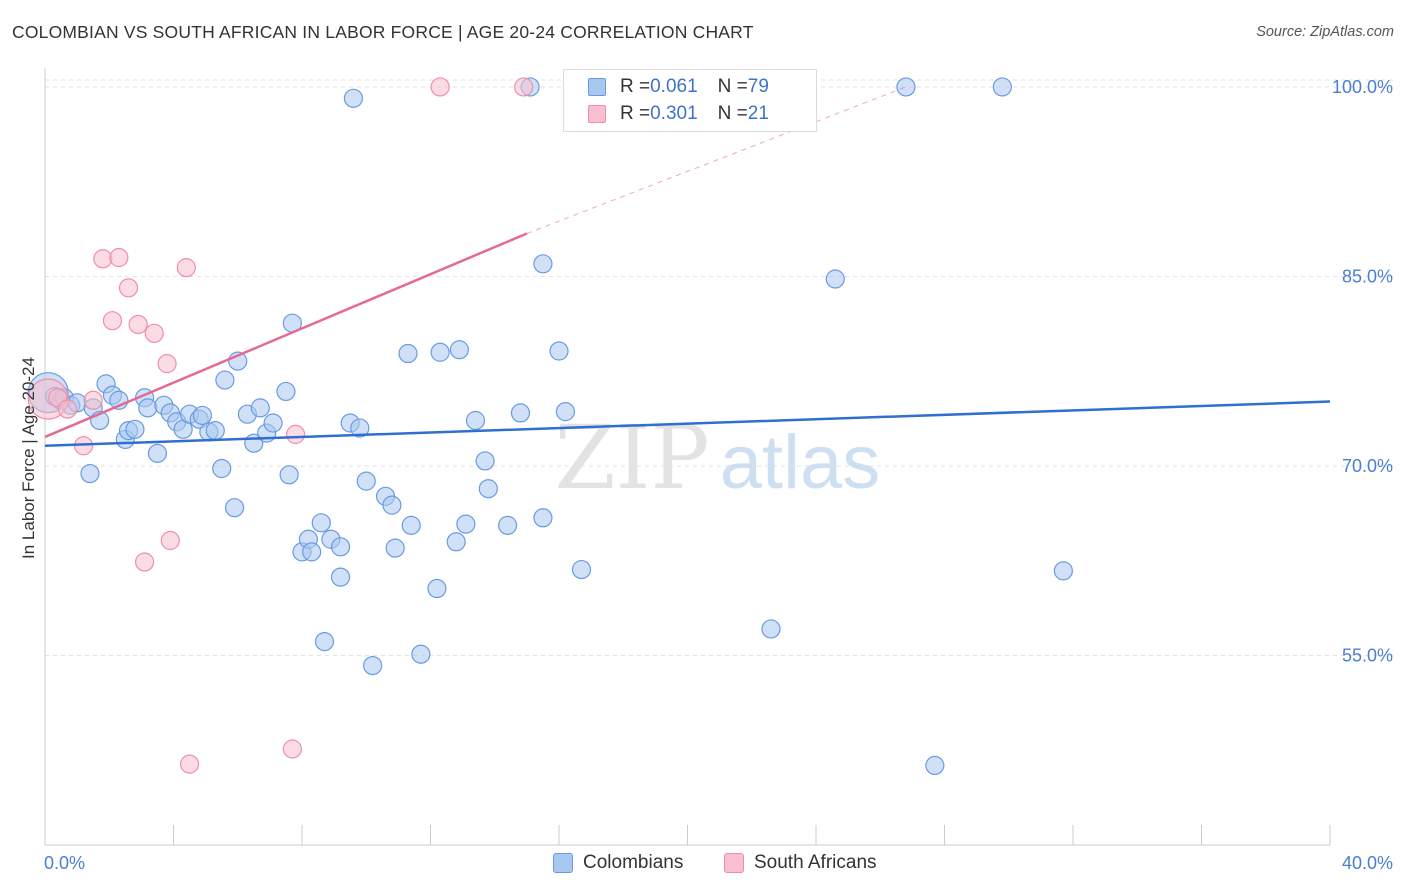  What do you see at coordinates (633, 862) in the screenshot?
I see `bottom-legend-label: Colombians` at bounding box center [633, 862].